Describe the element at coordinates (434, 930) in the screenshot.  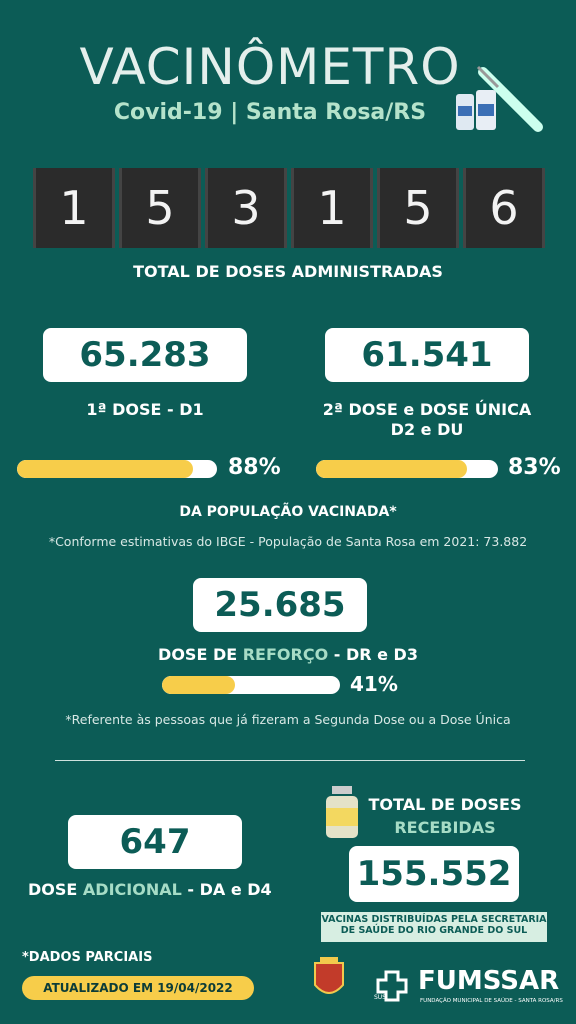
I see `text: DE SAÚDE DO RIO GRANDE DO SUL` at that location.